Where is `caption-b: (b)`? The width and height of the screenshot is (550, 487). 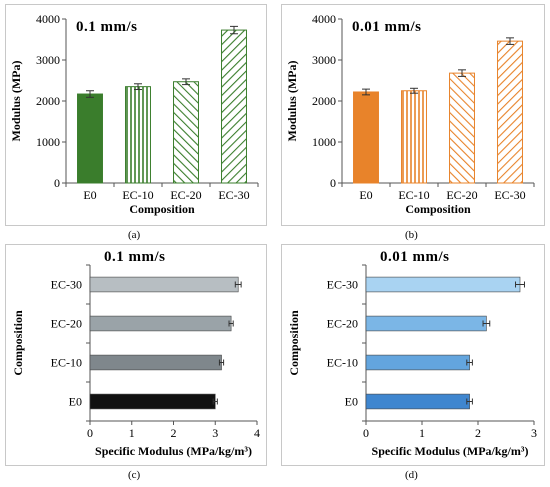 caption-b: (b) is located at coordinates (411, 235).